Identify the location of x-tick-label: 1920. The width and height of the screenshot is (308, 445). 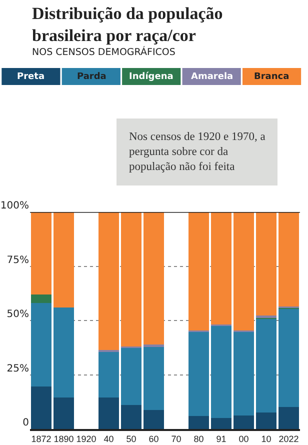
(86, 439).